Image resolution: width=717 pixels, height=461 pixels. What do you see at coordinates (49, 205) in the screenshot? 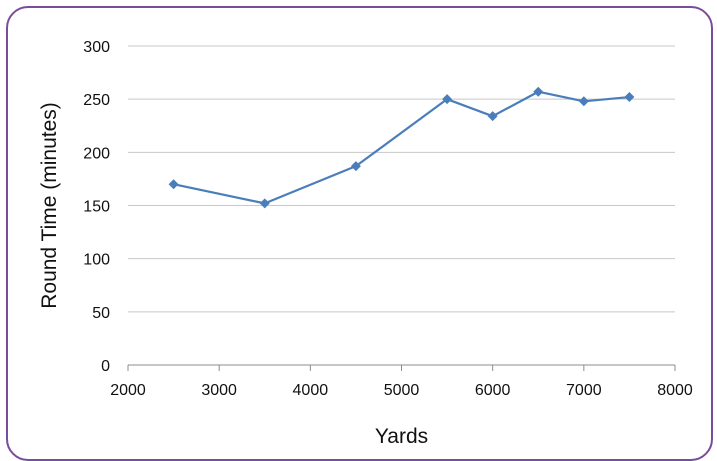
I see `y-axis-title: Round Time (minutes)` at bounding box center [49, 205].